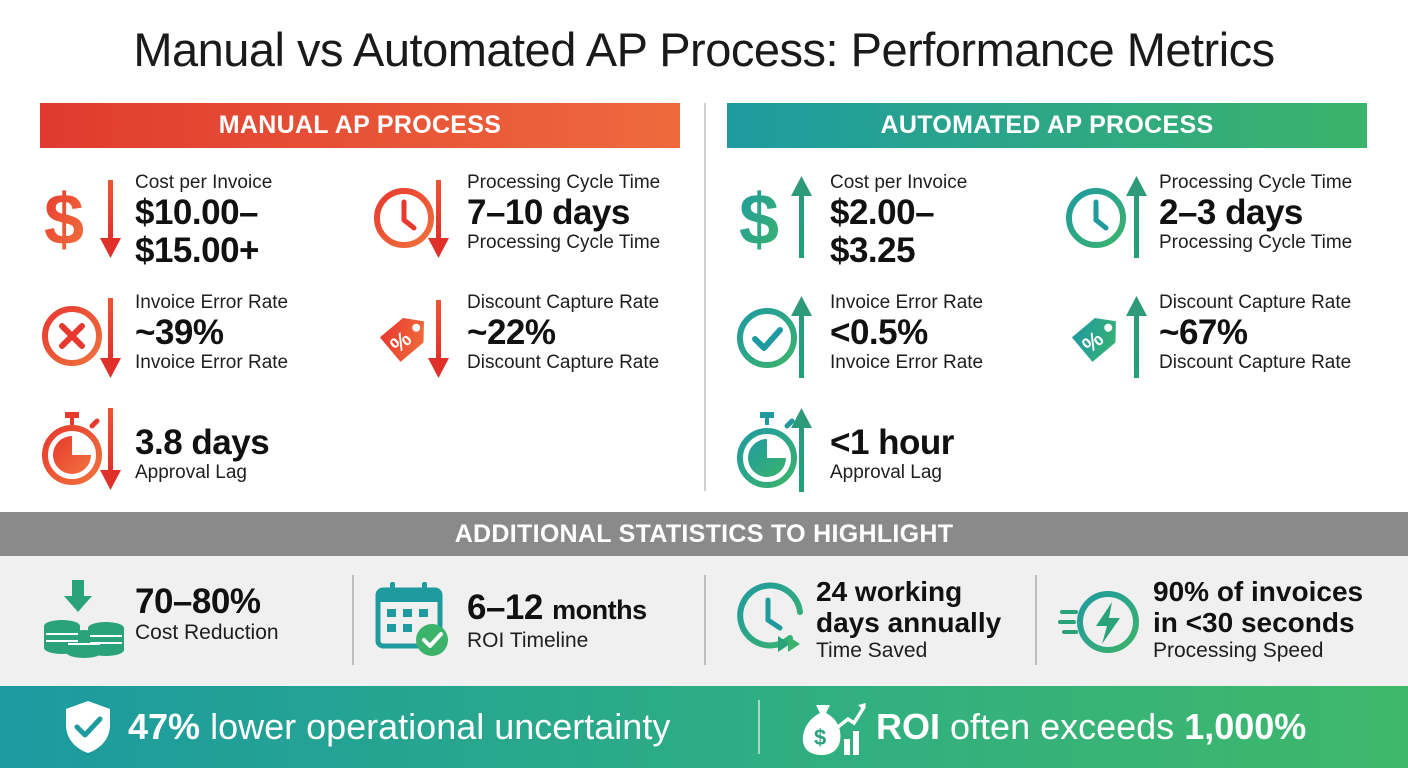 The image size is (1408, 768). What do you see at coordinates (1238, 650) in the screenshot?
I see `stat-speed-label: Processing Speed` at bounding box center [1238, 650].